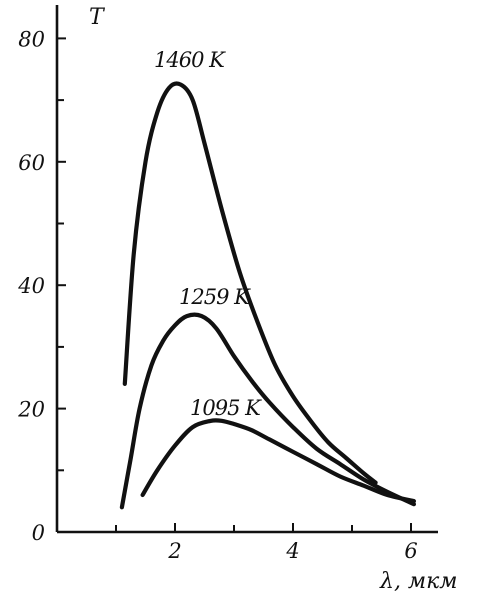 The height and width of the screenshot is (605, 496). Describe the element at coordinates (38, 533) in the screenshot. I see `y-tick-label: 0` at that location.